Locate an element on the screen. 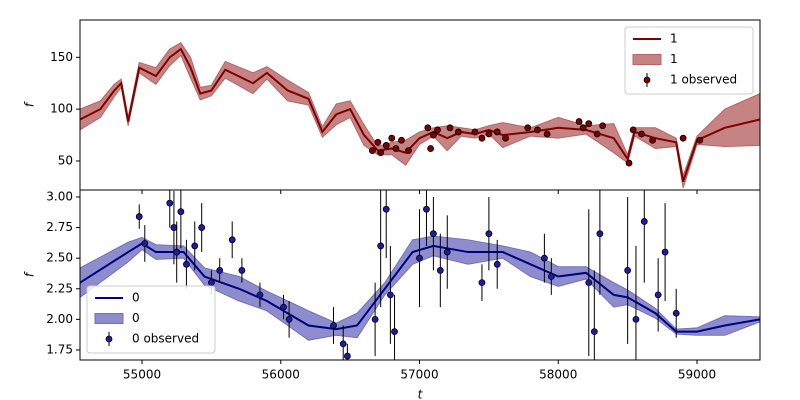 The image size is (800, 400). x-tick-label: 55000 is located at coordinates (142, 375).